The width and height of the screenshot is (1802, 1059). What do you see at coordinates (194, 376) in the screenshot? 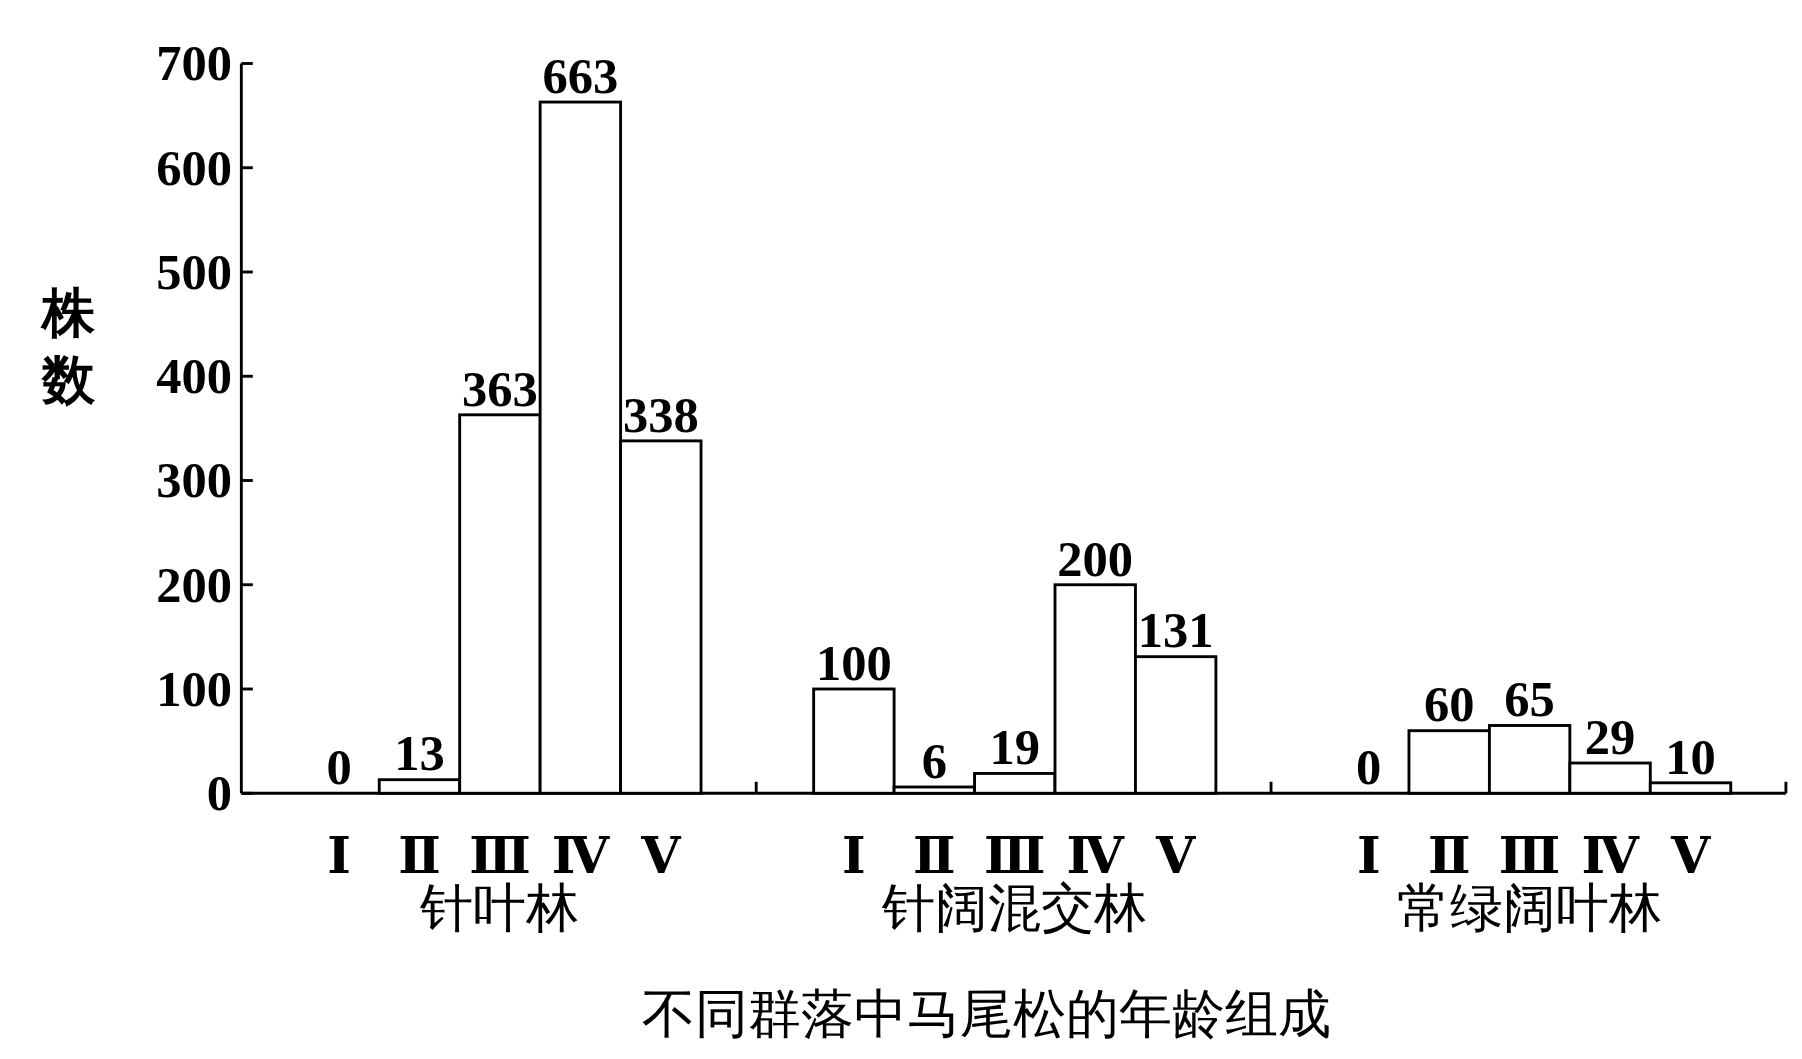
I see `y-tick-label: 400` at bounding box center [194, 376].